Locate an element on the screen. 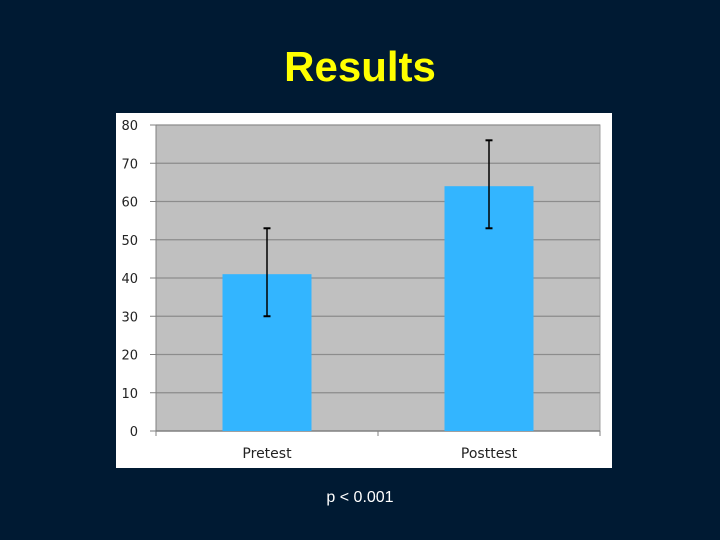  x-tick-label-pretest: Pretest is located at coordinates (267, 454).